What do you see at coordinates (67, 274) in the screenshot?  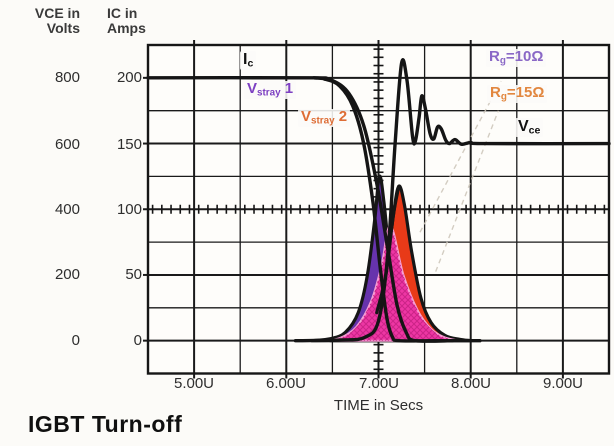 I see `vce-tick-label: 200` at bounding box center [67, 274].